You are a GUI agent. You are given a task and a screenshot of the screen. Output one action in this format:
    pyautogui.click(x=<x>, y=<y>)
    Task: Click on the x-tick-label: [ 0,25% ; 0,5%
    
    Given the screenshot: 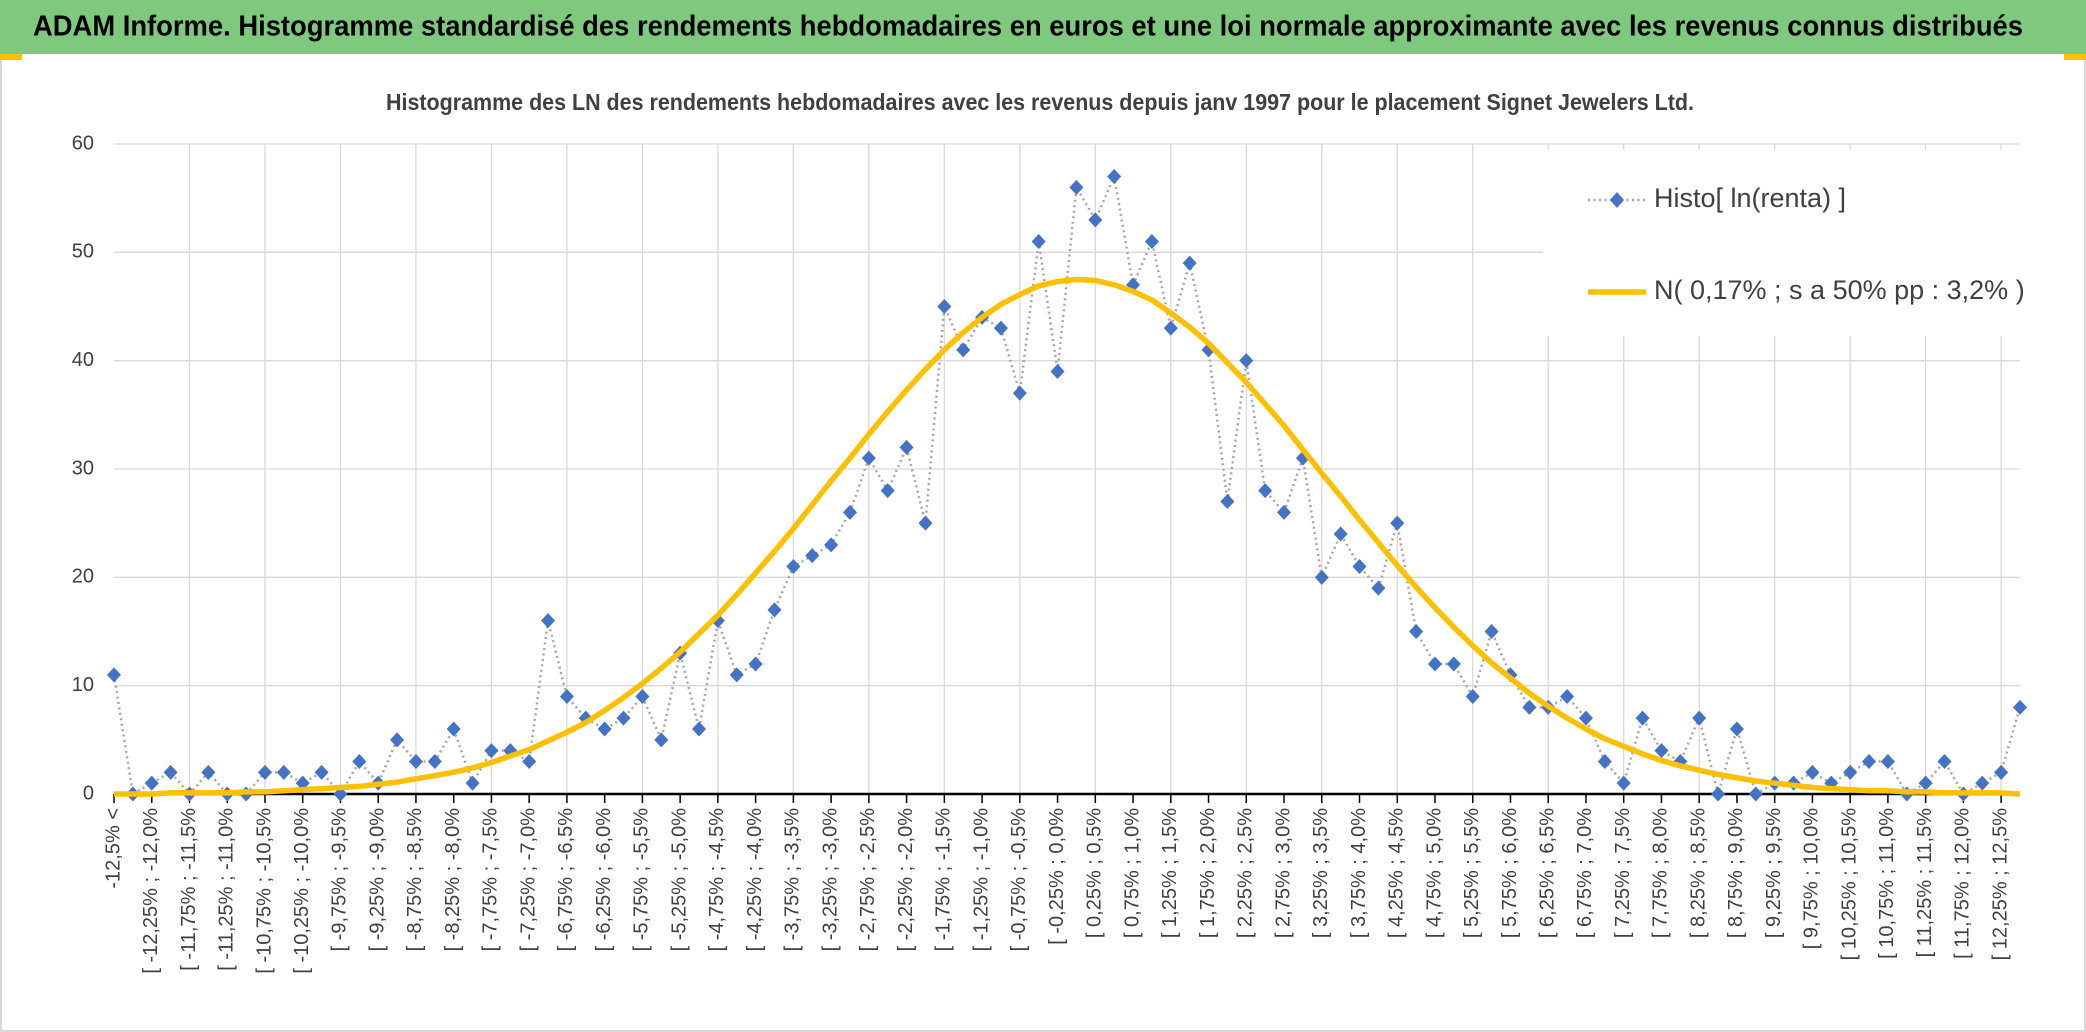 What is the action you would take?
    pyautogui.click(x=1095, y=873)
    